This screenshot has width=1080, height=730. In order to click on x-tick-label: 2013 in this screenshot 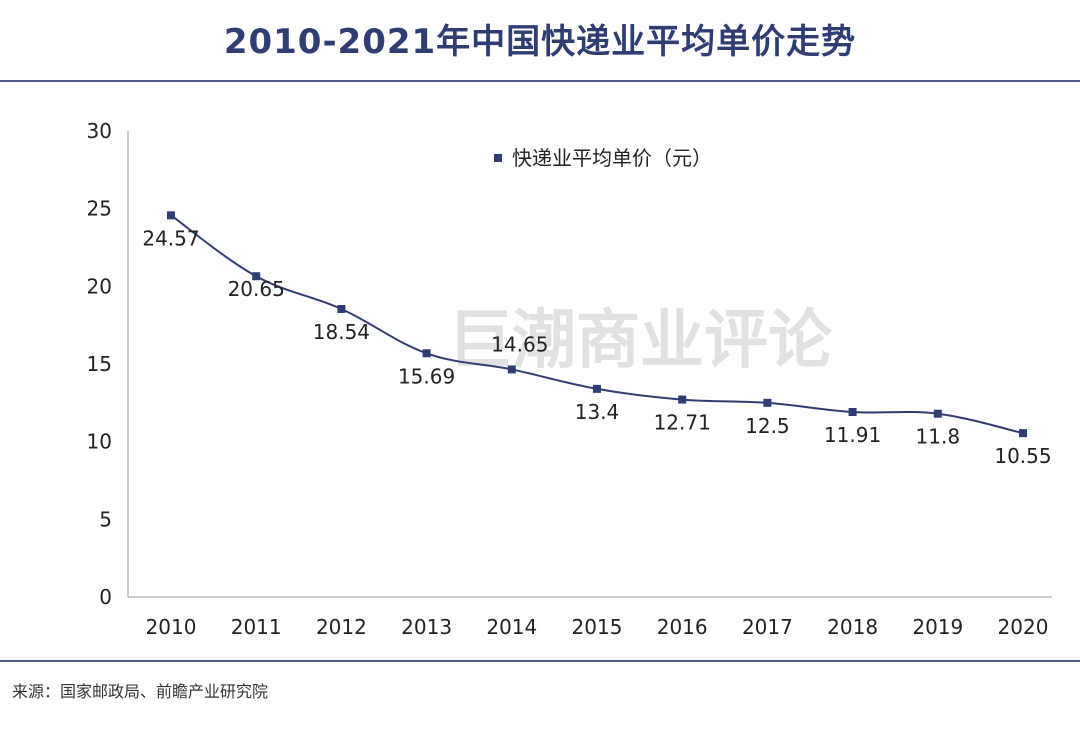, I will do `click(426, 627)`.